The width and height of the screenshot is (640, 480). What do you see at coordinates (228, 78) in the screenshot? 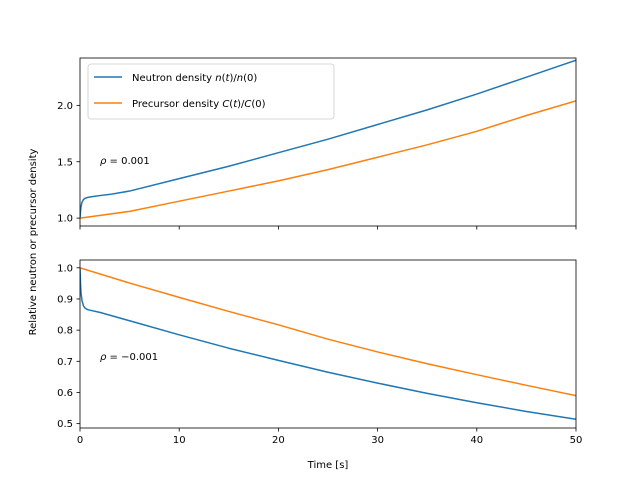
I see `legend-neutron-t: t` at bounding box center [228, 78].